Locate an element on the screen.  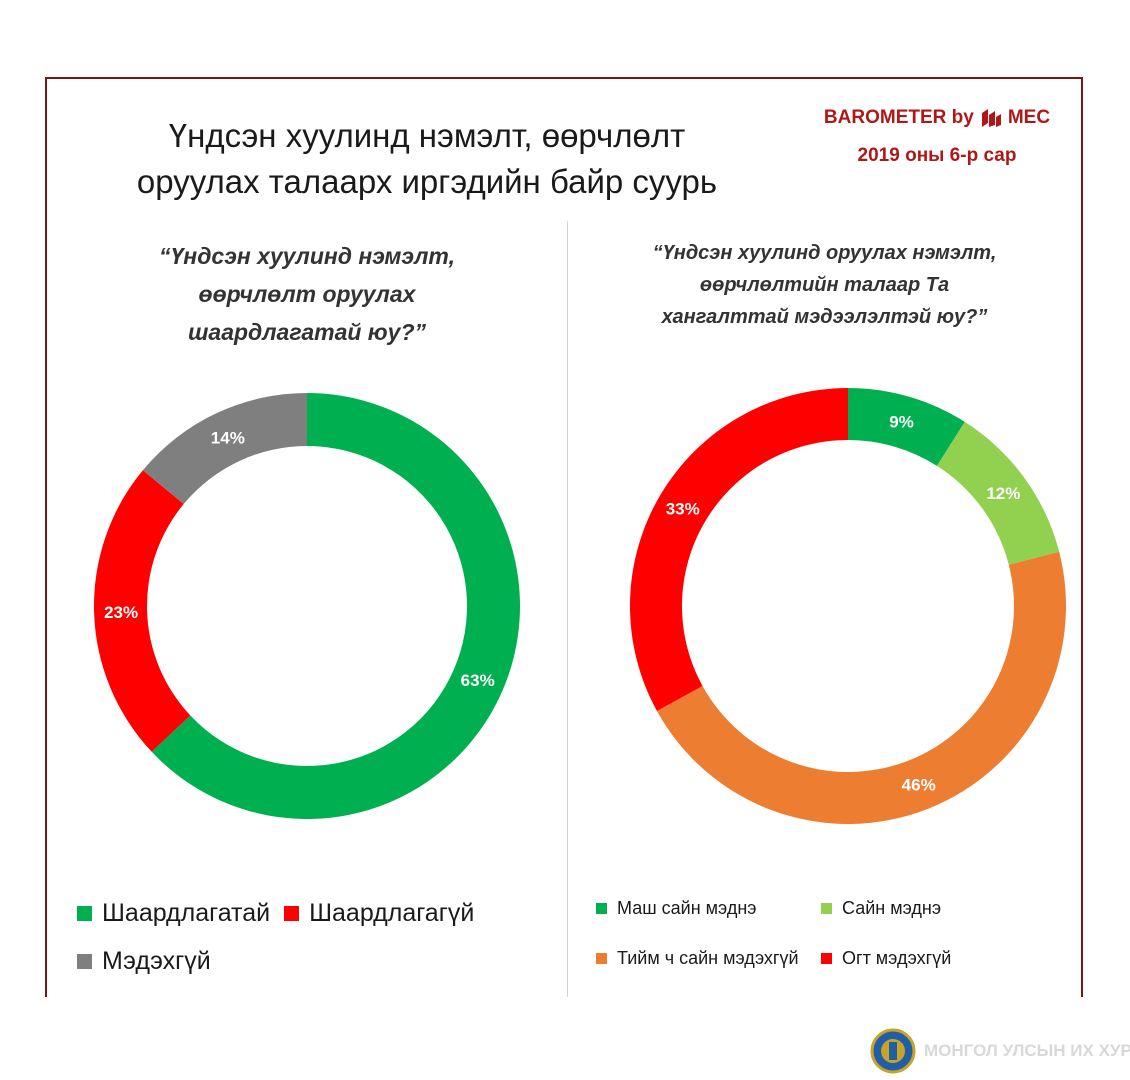
legend-item: Шаардлагатай is located at coordinates (173, 913).